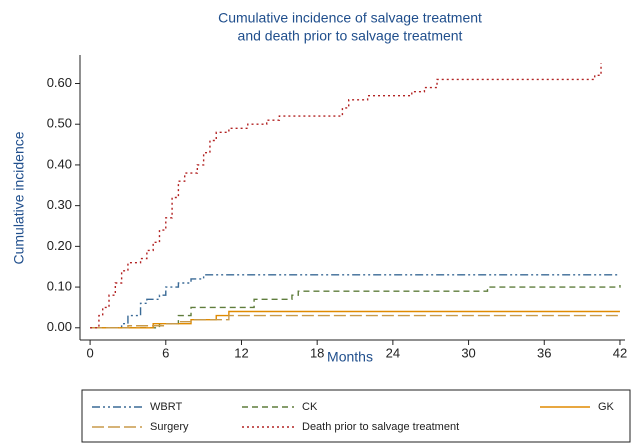 This screenshot has width=634, height=445. Describe the element at coordinates (166, 407) in the screenshot. I see `legend-label: WBRT` at that location.